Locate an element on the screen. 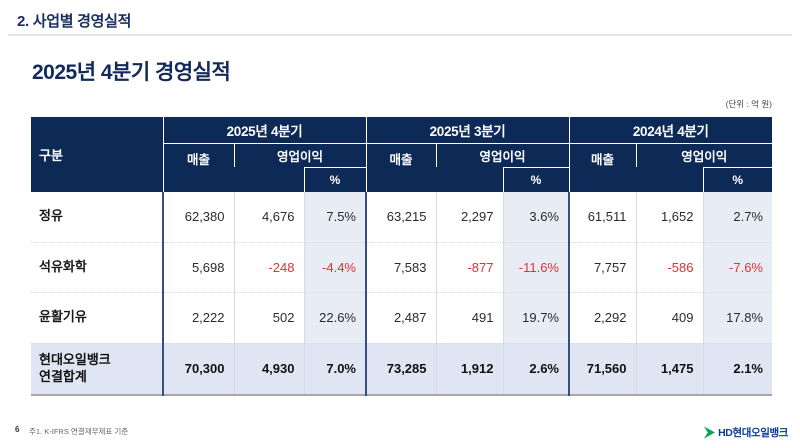 The height and width of the screenshot is (448, 800). row-label: 현대오일뱅크 연결합계 is located at coordinates (97, 368).